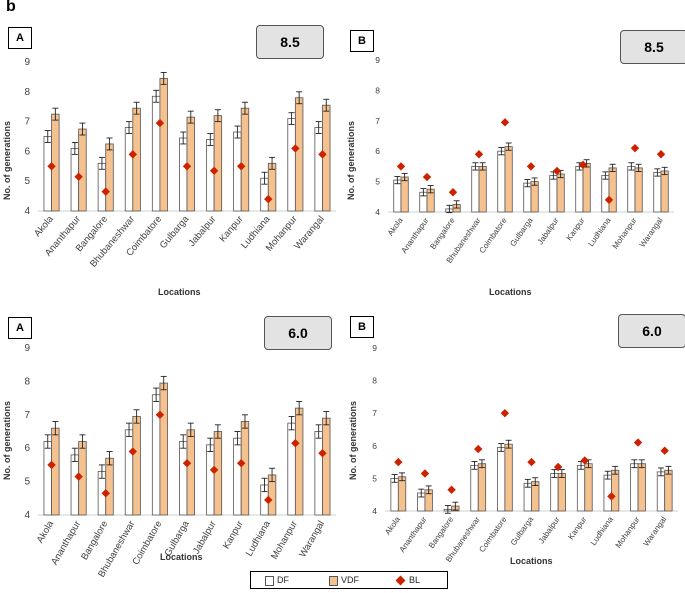  What do you see at coordinates (283, 580) in the screenshot?
I see `legend-label-df: DF` at bounding box center [283, 580].